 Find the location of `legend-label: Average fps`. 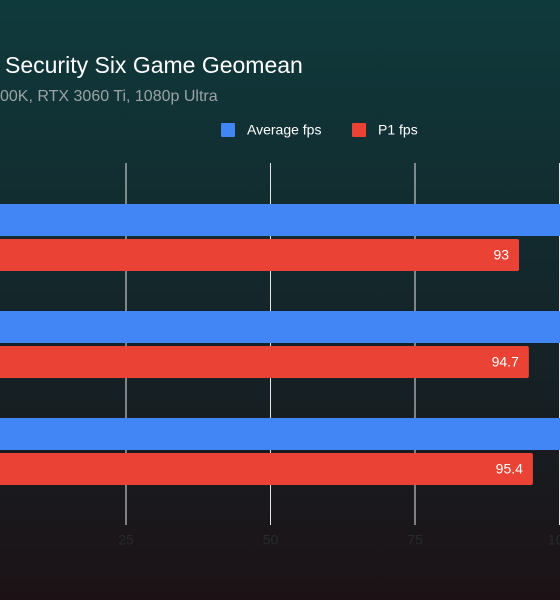

legend-label: Average fps is located at coordinates (284, 130).